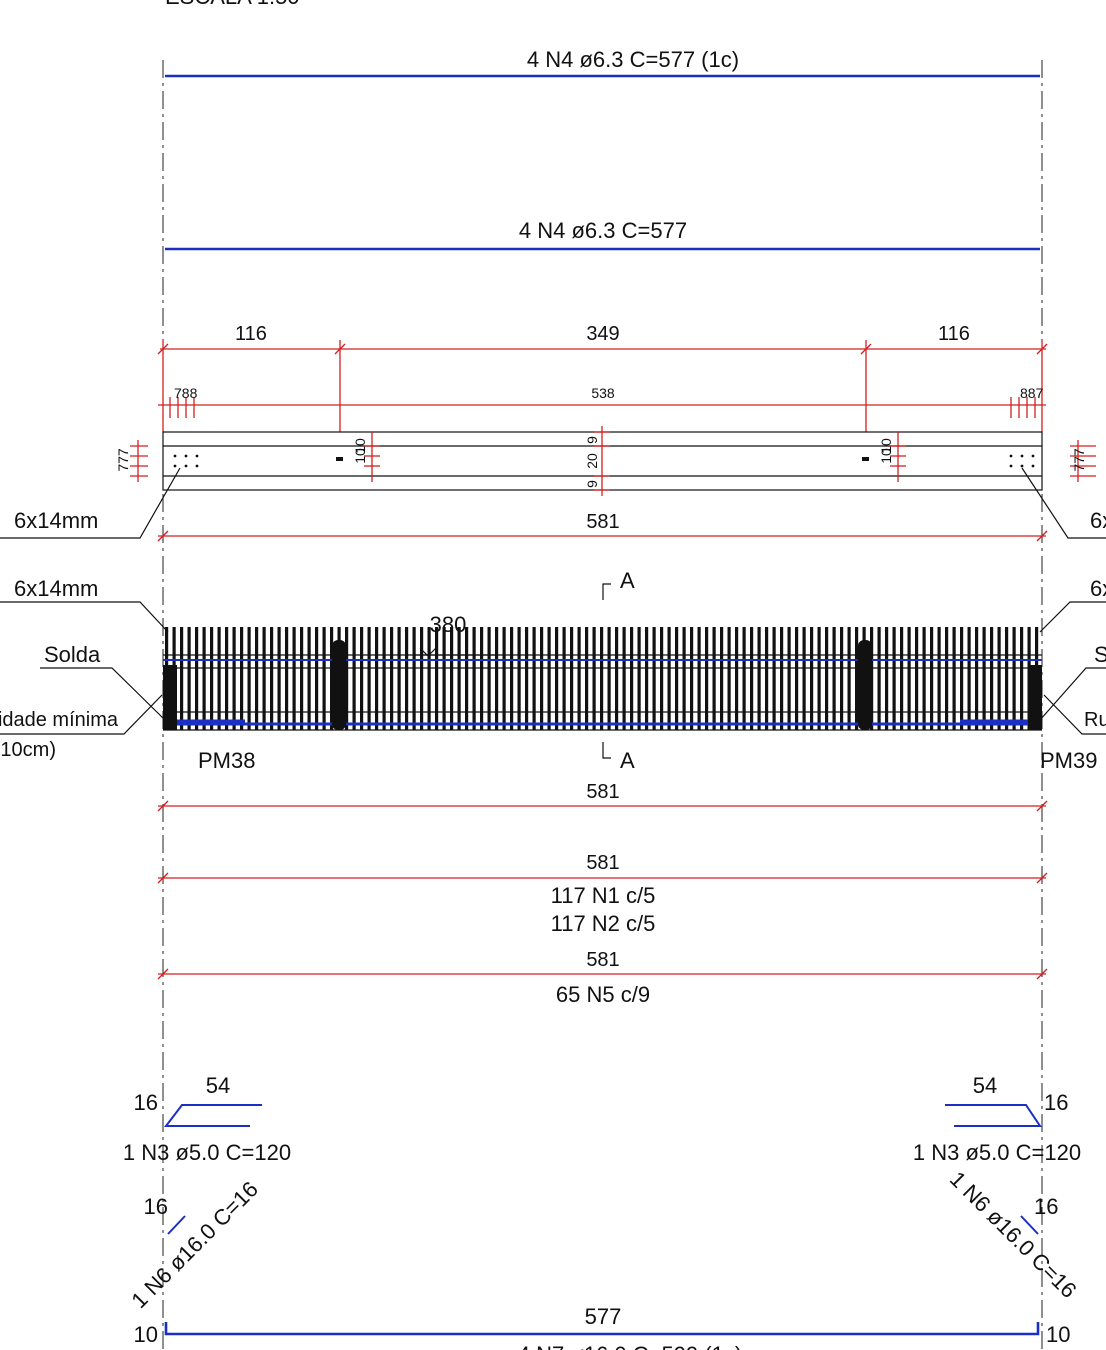 This screenshot has height=1350, width=1106. I want to click on dim-16-a: 16, so click(146, 1102).